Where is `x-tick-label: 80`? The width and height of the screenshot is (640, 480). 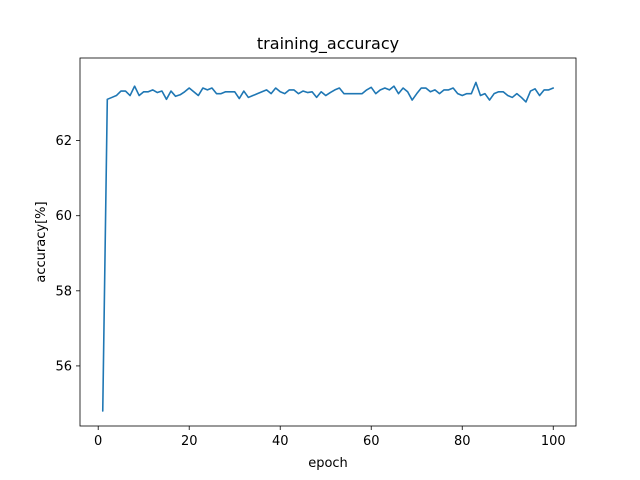 x-tick-label: 80 is located at coordinates (462, 441).